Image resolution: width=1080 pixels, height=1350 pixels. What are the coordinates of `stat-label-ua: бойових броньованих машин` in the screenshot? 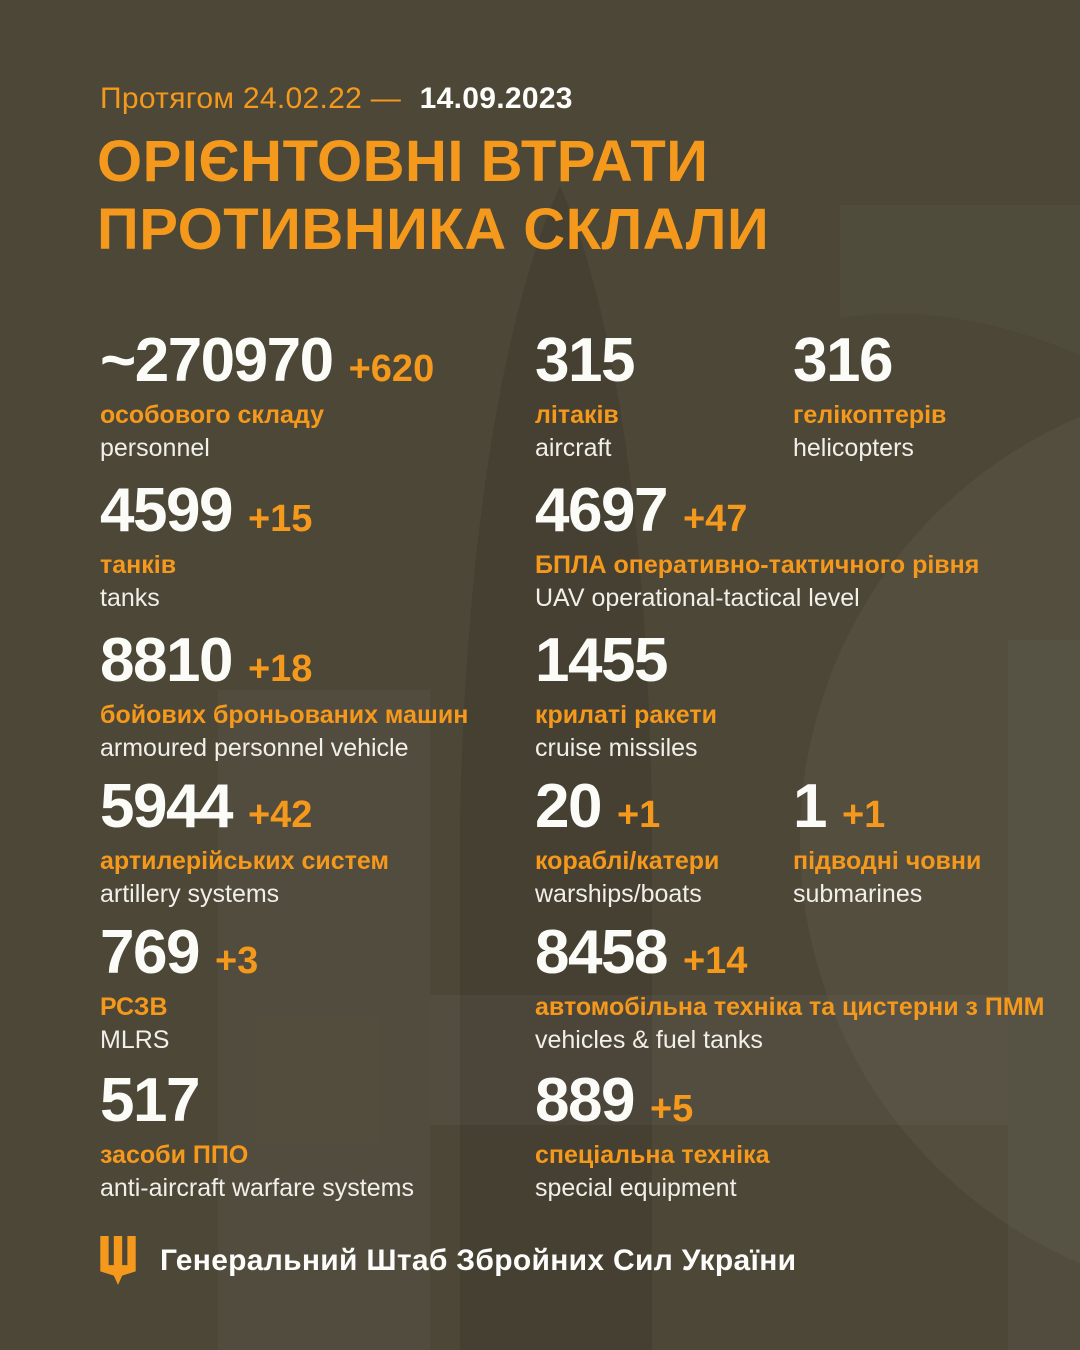 It's located at (284, 715).